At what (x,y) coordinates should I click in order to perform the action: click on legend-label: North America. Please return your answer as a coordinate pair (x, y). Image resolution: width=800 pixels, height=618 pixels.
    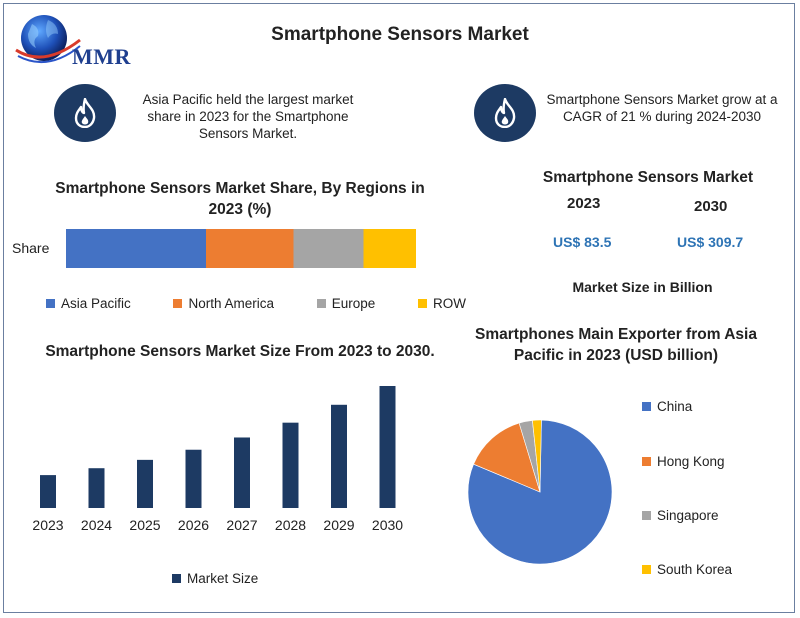
    Looking at the image, I should click on (231, 303).